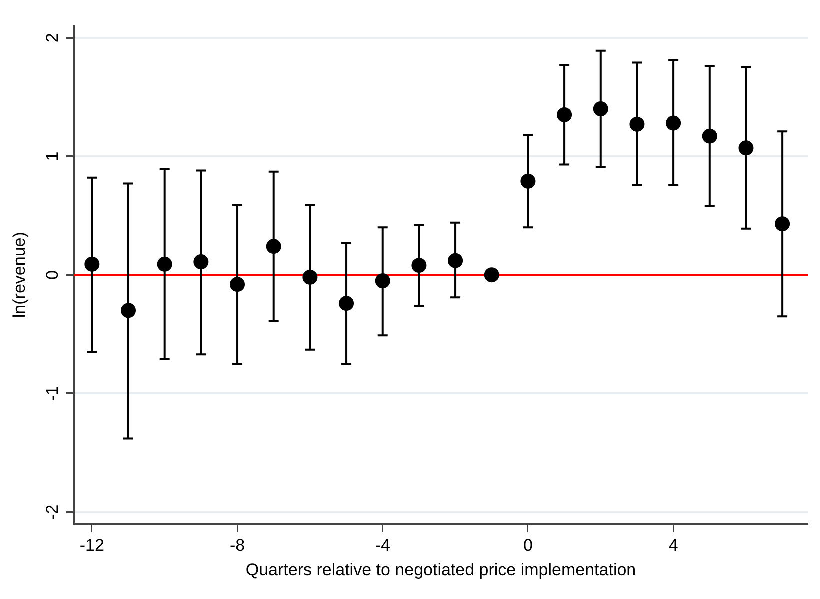 This screenshot has width=820, height=599. Describe the element at coordinates (52, 157) in the screenshot. I see `y-tick-label: 1` at that location.